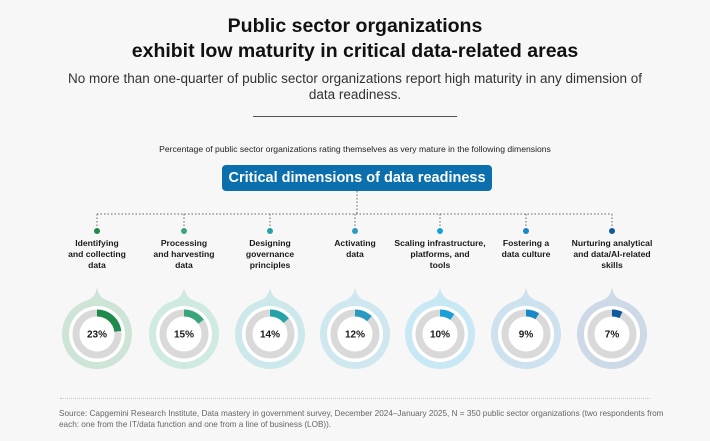  I want to click on dimension-label-line: Processing, so click(184, 243).